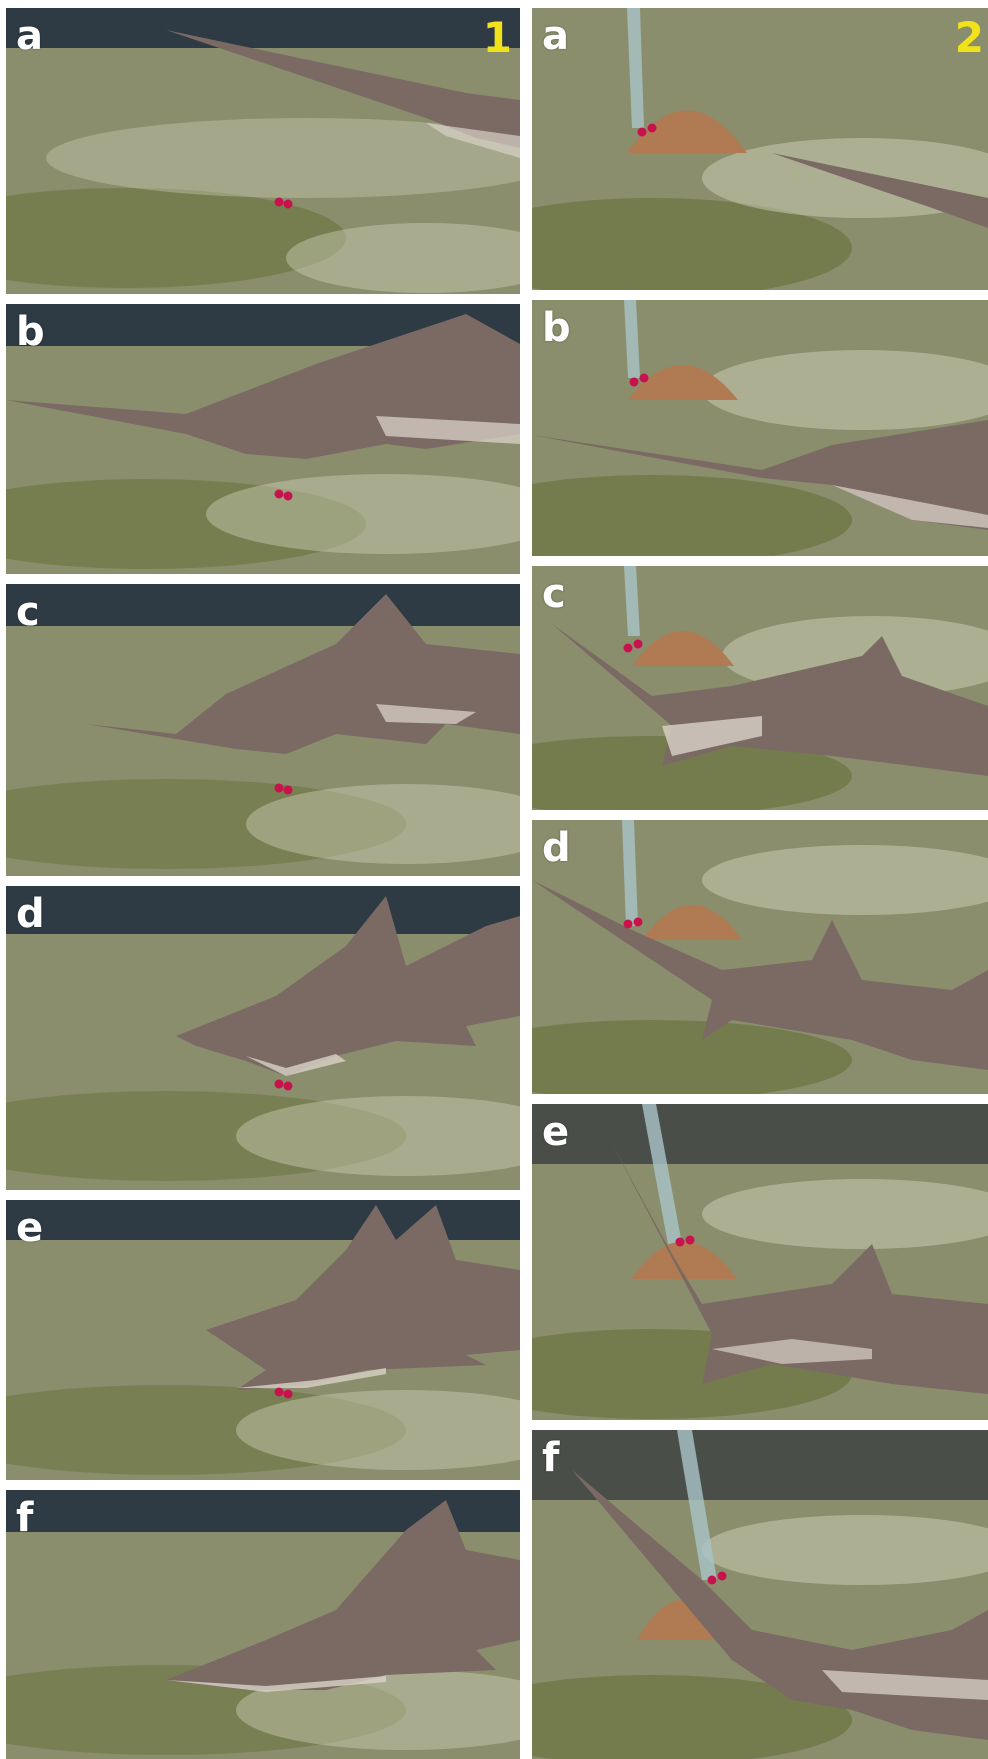 The height and width of the screenshot is (1759, 988). I want to click on panel-1e: e, so click(263, 1340).